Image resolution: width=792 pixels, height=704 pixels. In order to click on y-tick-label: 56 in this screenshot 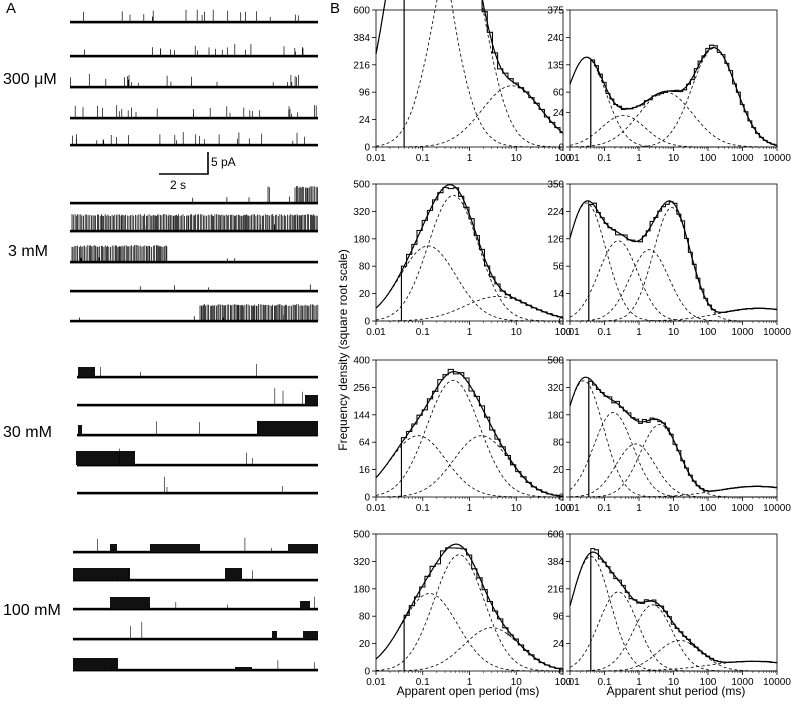, I will do `click(559, 267)`.